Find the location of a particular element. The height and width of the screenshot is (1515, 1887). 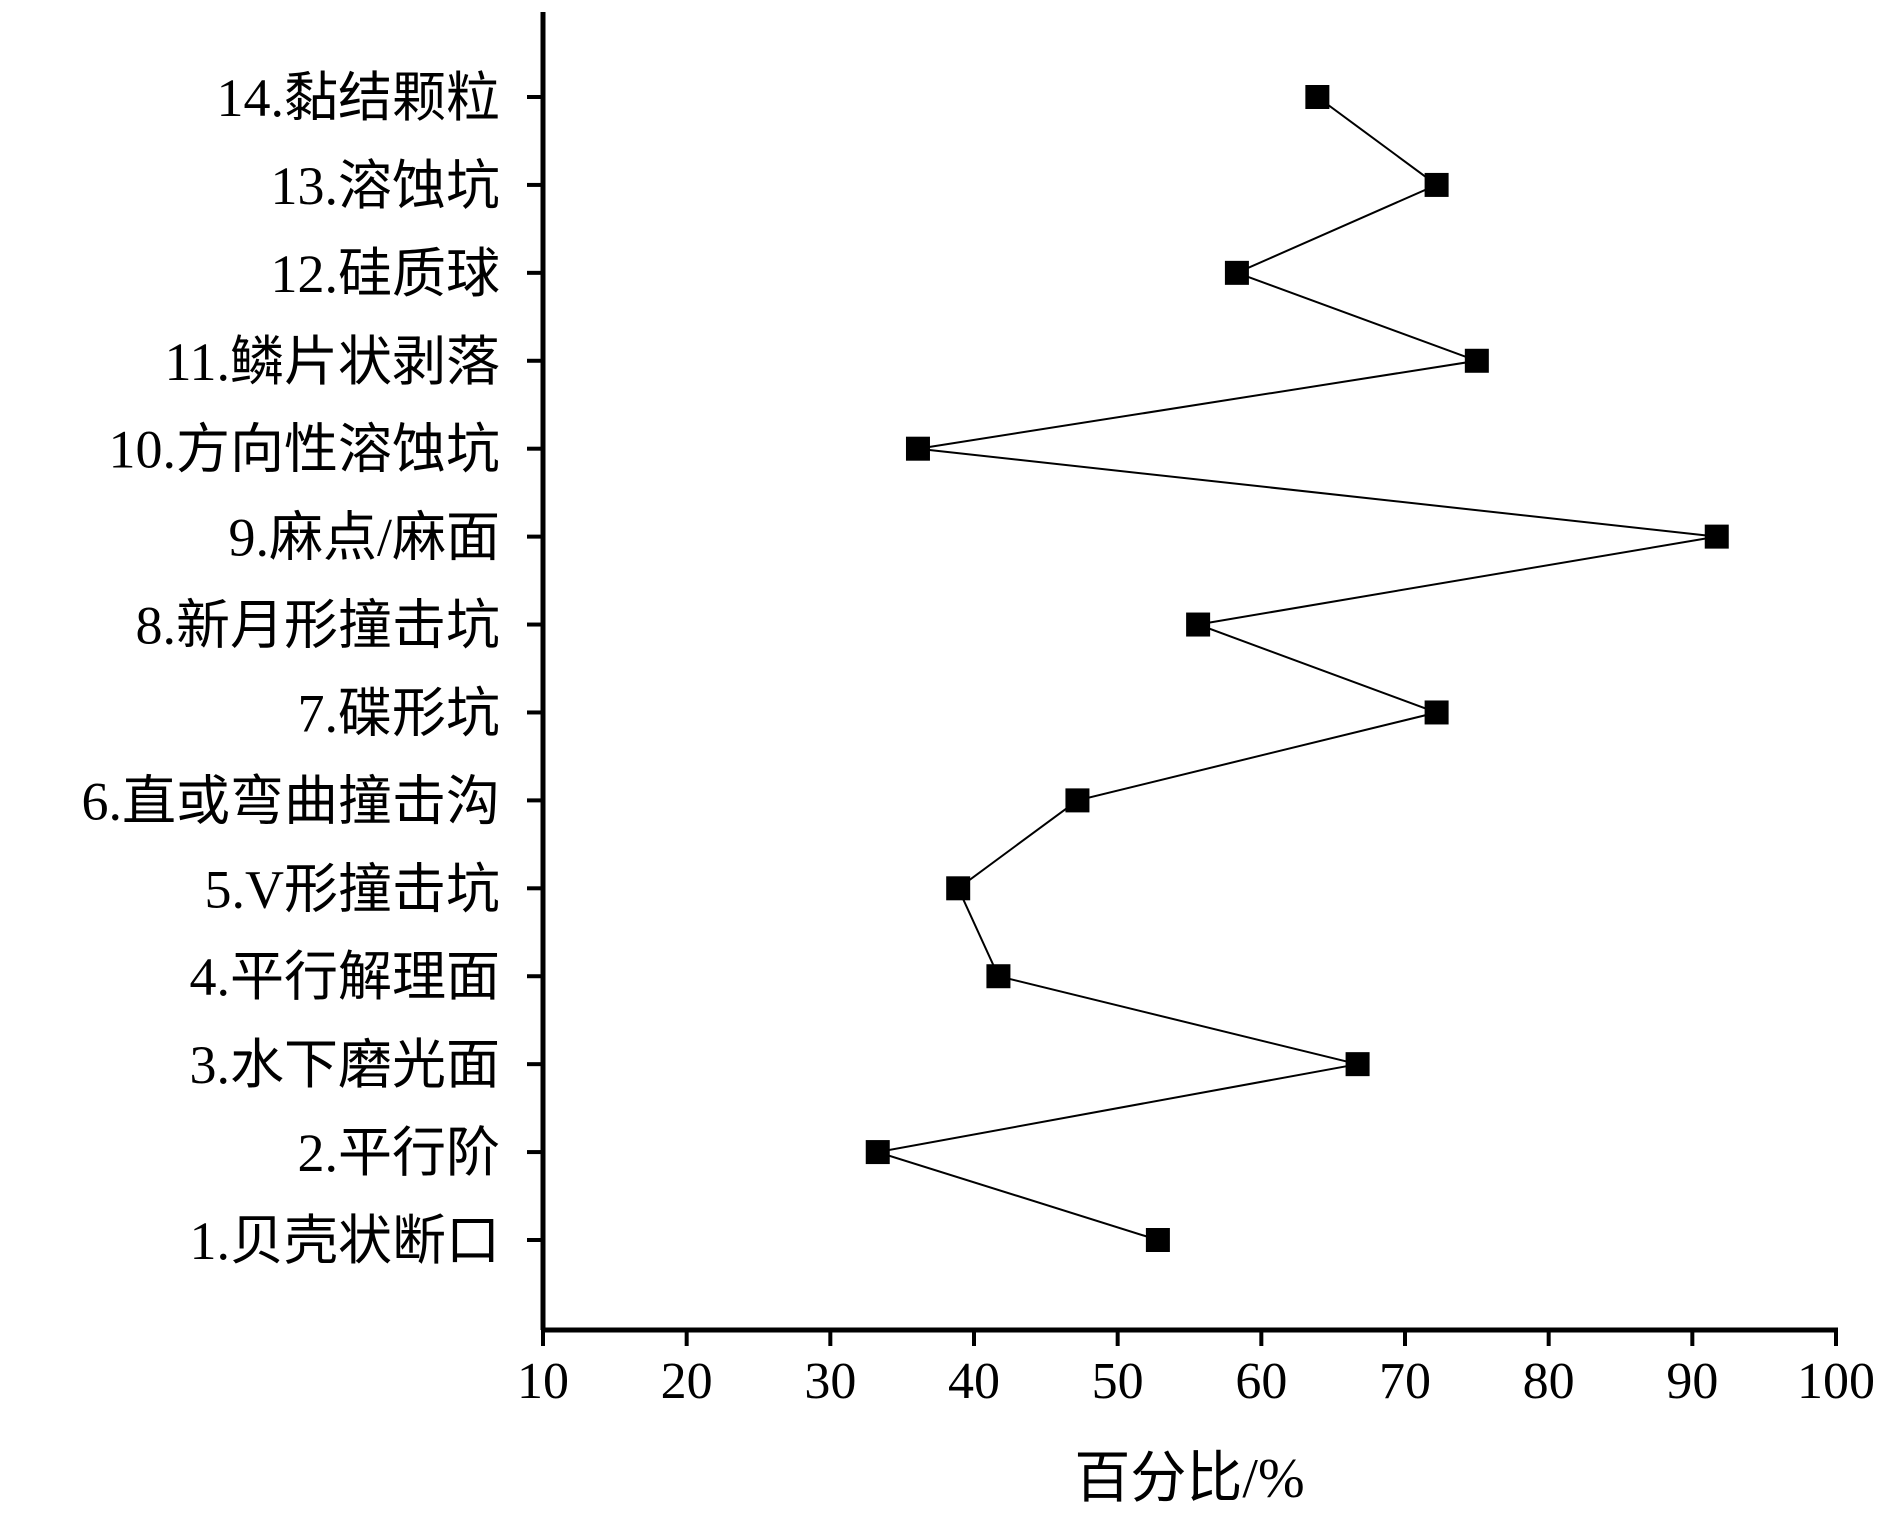

x-tick-label: 10 is located at coordinates (543, 1381).